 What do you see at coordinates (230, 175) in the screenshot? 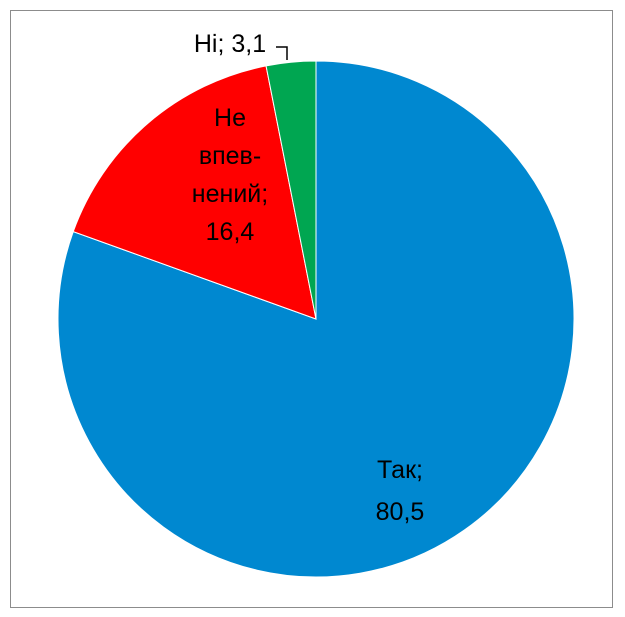
I see `data-label-ne-vpevnenyi: Не впев-нений; 16,4` at bounding box center [230, 175].